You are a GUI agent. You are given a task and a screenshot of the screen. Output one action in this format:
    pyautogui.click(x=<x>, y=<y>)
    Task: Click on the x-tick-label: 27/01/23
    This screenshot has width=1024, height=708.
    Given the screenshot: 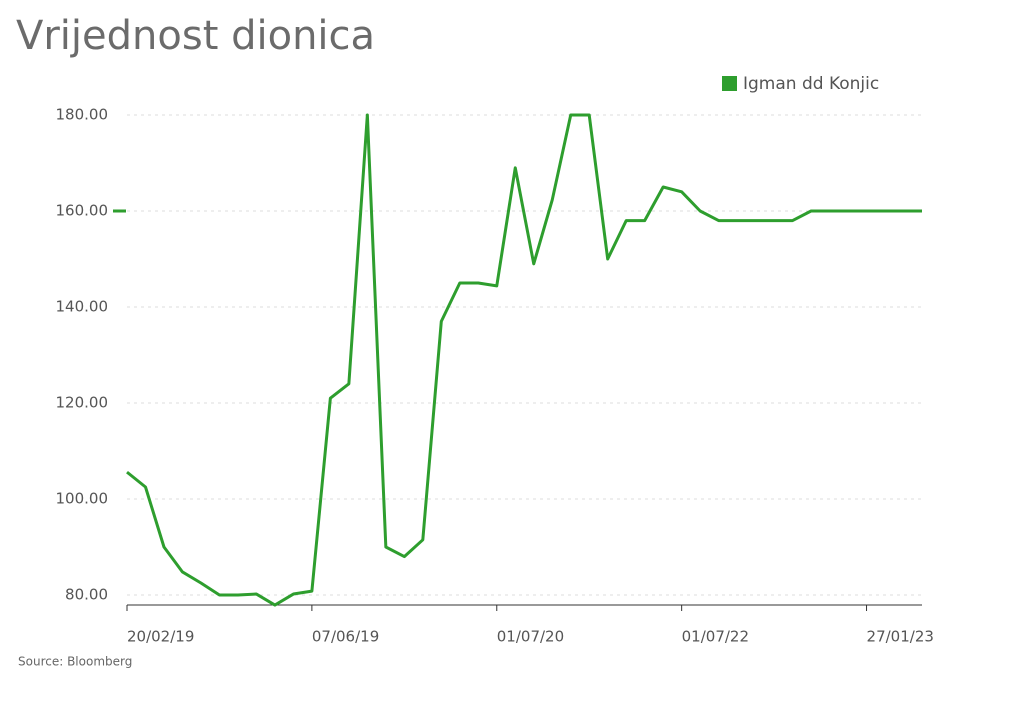 What is the action you would take?
    pyautogui.click(x=900, y=637)
    